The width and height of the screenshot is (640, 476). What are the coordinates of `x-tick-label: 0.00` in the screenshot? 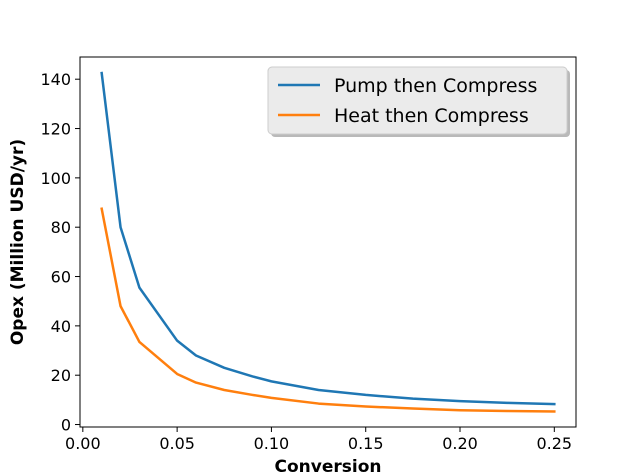 It's located at (83, 443).